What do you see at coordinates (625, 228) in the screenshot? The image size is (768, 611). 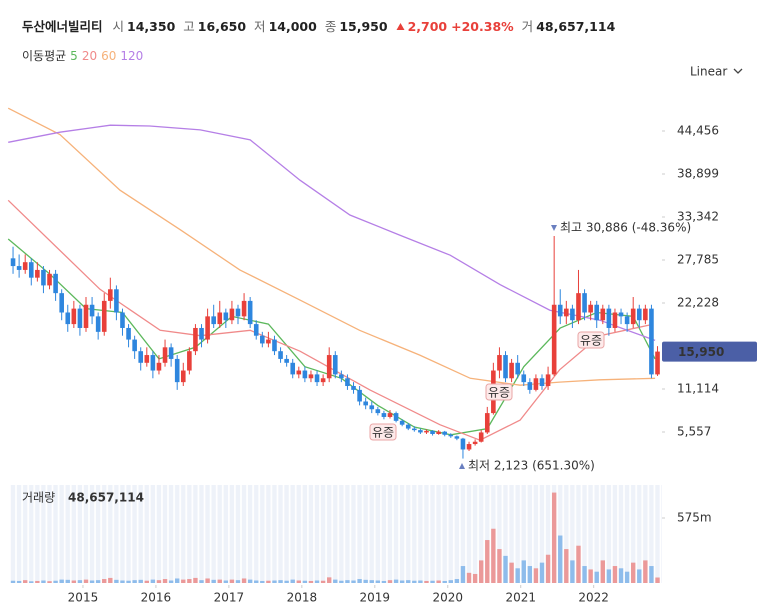 I see `high-label: 최고 30,886 (-48.36%)` at bounding box center [625, 228].